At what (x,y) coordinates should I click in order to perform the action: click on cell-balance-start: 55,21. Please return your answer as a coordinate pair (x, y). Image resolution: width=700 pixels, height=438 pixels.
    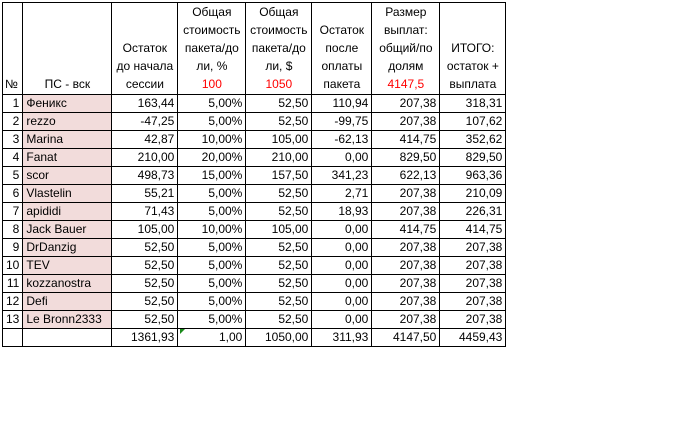
    Looking at the image, I should click on (145, 193).